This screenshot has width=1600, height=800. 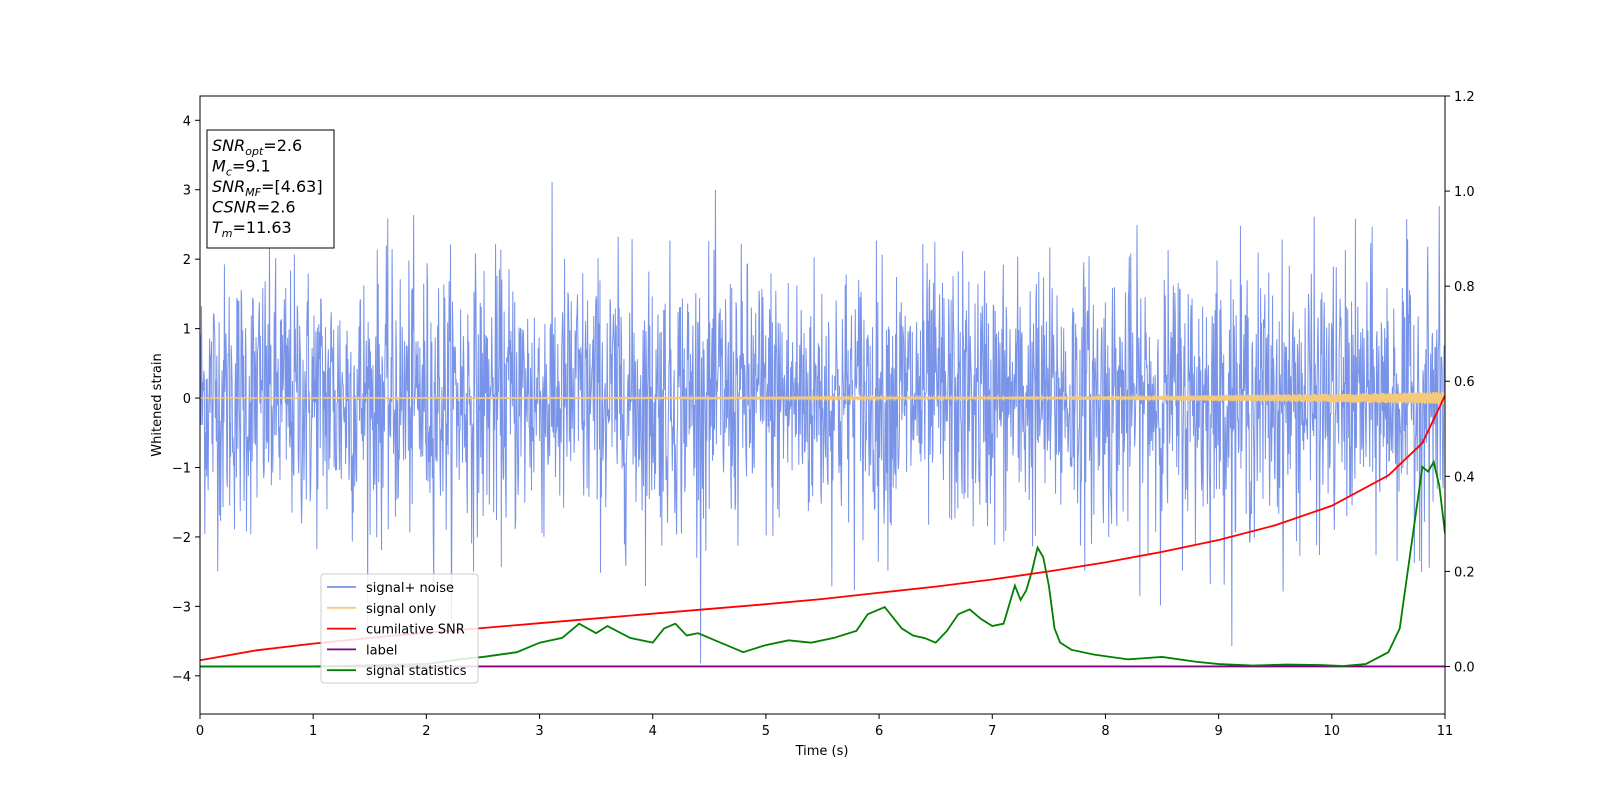 I want to click on x-tick-label: 6, so click(x=879, y=731).